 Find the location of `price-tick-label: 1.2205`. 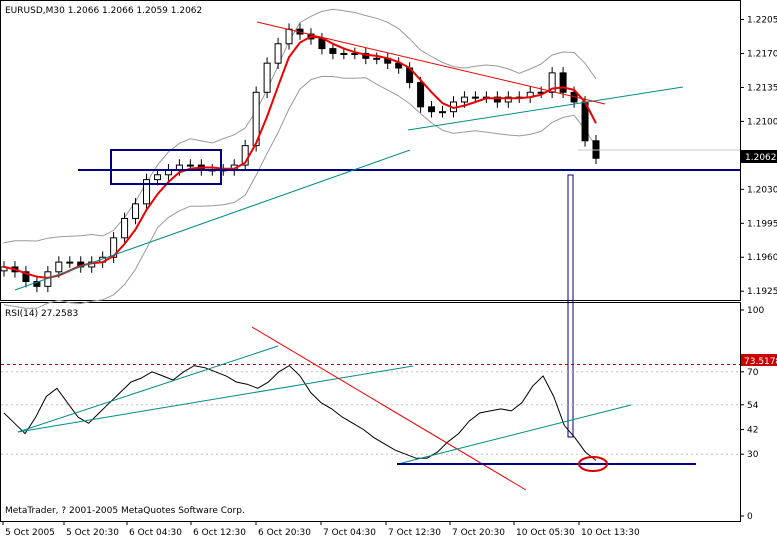

price-tick-label: 1.2205 is located at coordinates (762, 20).